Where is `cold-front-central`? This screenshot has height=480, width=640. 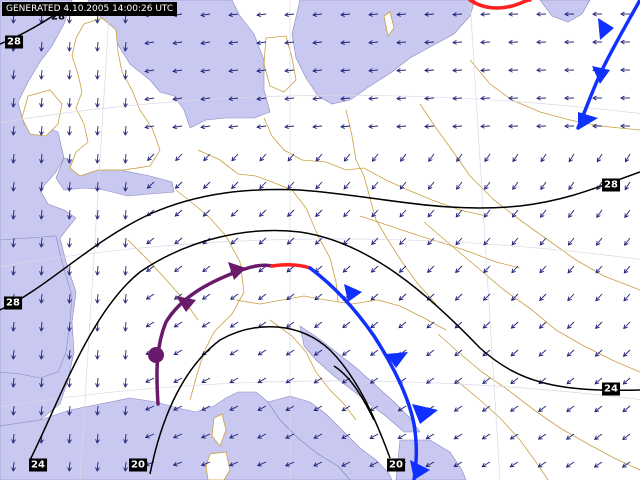
cold-front-central is located at coordinates (363, 373).